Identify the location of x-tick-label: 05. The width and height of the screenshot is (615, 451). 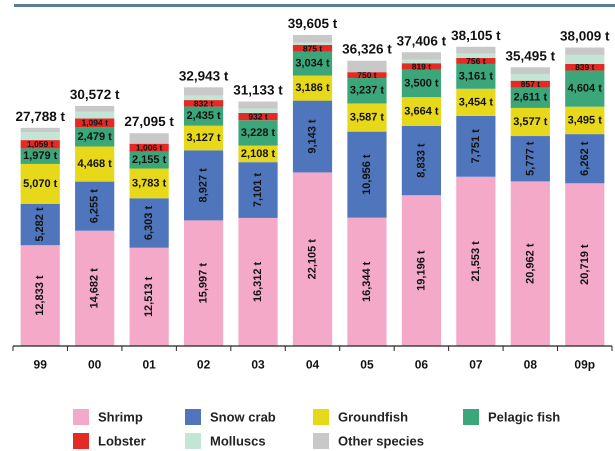
(367, 365).